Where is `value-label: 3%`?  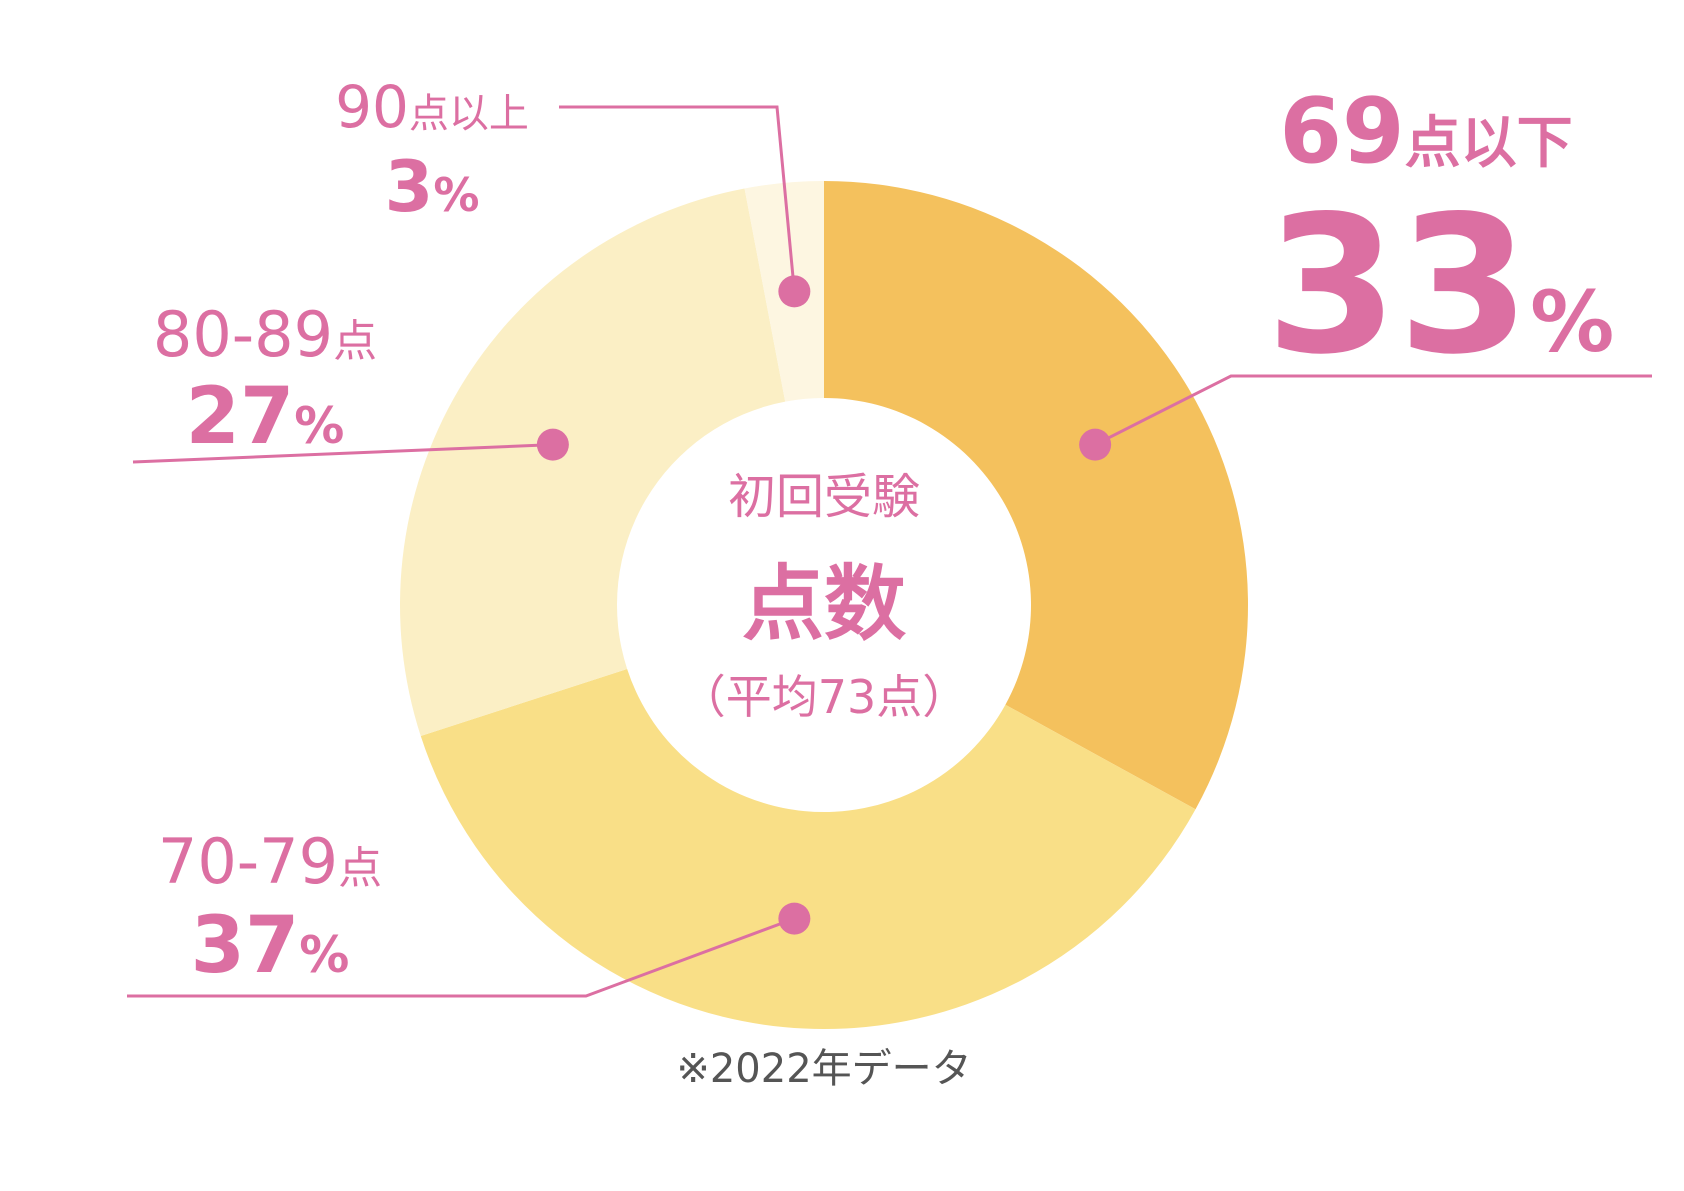
value-label: 3% is located at coordinates (432, 187).